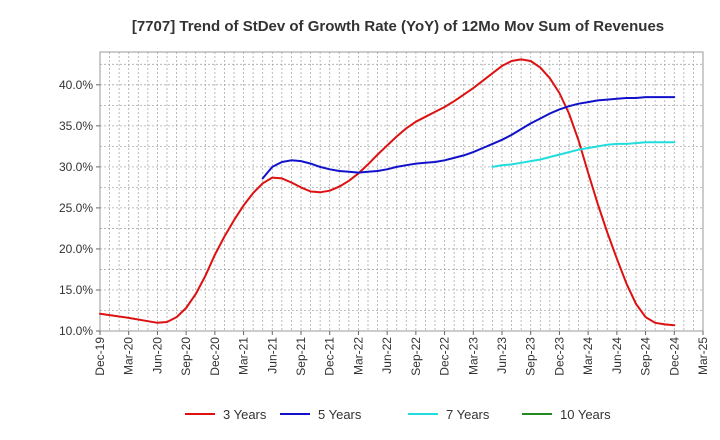 This screenshot has width=720, height=440. Describe the element at coordinates (245, 414) in the screenshot. I see `legend-label: 3 Years` at that location.